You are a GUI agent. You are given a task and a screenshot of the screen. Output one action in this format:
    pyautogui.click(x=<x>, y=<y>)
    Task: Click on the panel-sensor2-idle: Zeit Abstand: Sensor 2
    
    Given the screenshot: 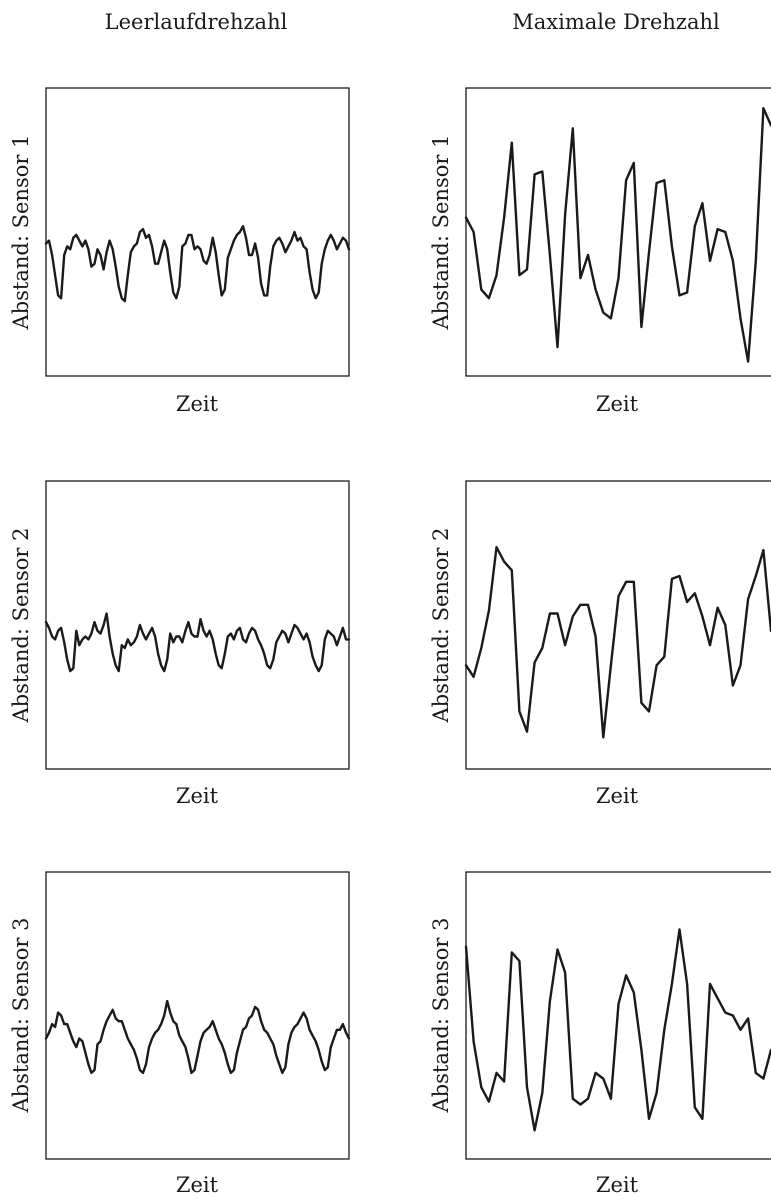 What is the action you would take?
    pyautogui.click(x=180, y=644)
    